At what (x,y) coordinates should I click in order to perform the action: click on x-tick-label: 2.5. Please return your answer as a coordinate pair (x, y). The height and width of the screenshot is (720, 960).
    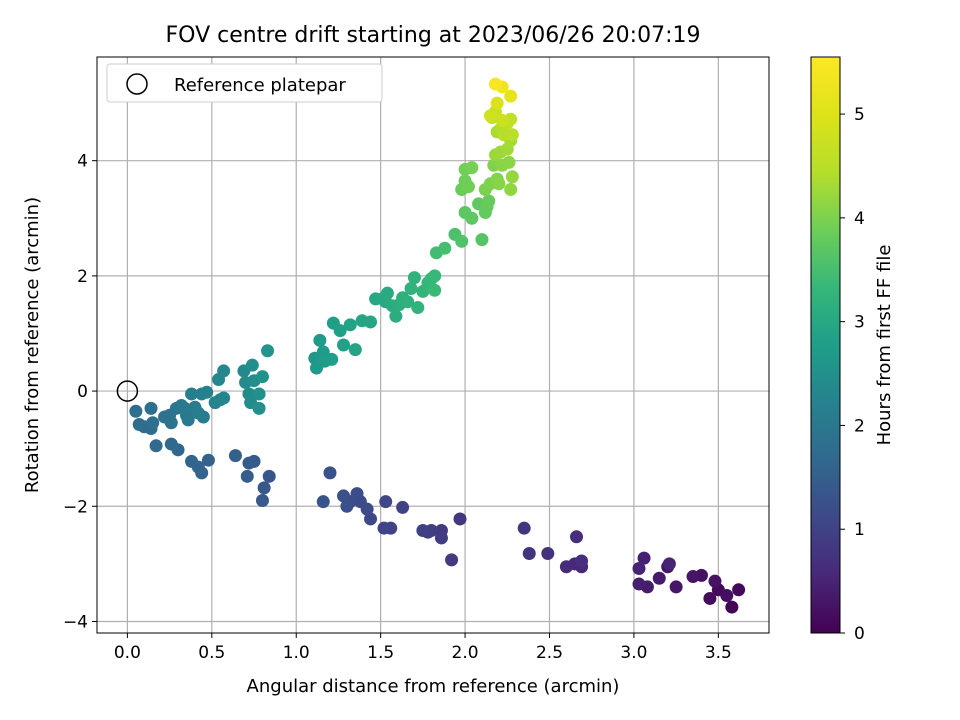
    Looking at the image, I should click on (549, 653).